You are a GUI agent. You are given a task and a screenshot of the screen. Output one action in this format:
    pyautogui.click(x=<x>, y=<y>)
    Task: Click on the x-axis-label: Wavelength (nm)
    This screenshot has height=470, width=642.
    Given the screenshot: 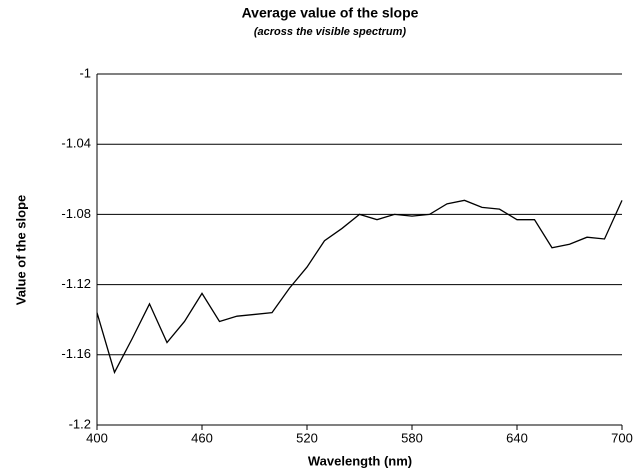 What is the action you would take?
    pyautogui.click(x=360, y=460)
    